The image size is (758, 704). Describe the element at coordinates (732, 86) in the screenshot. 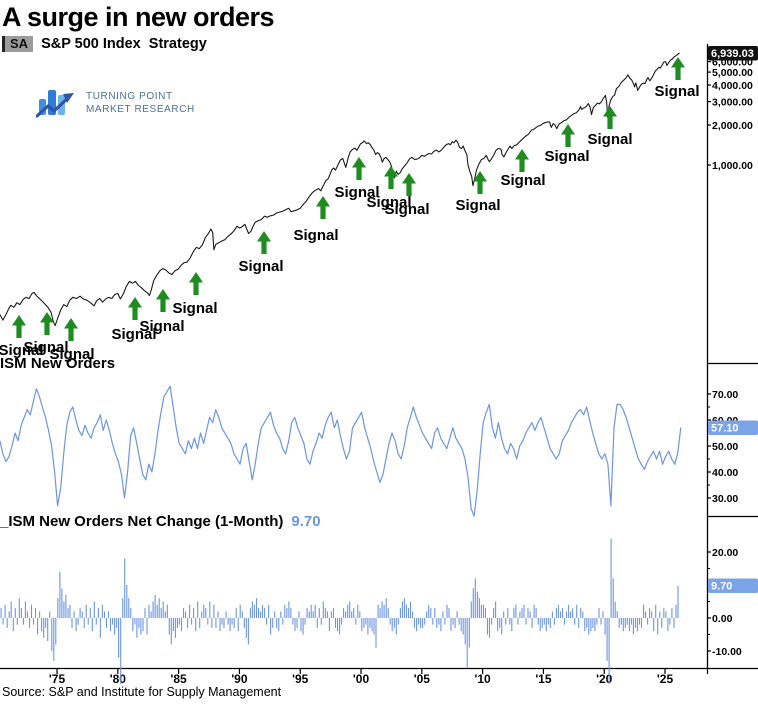

I see `y-tick-label: 4,000.00` at that location.